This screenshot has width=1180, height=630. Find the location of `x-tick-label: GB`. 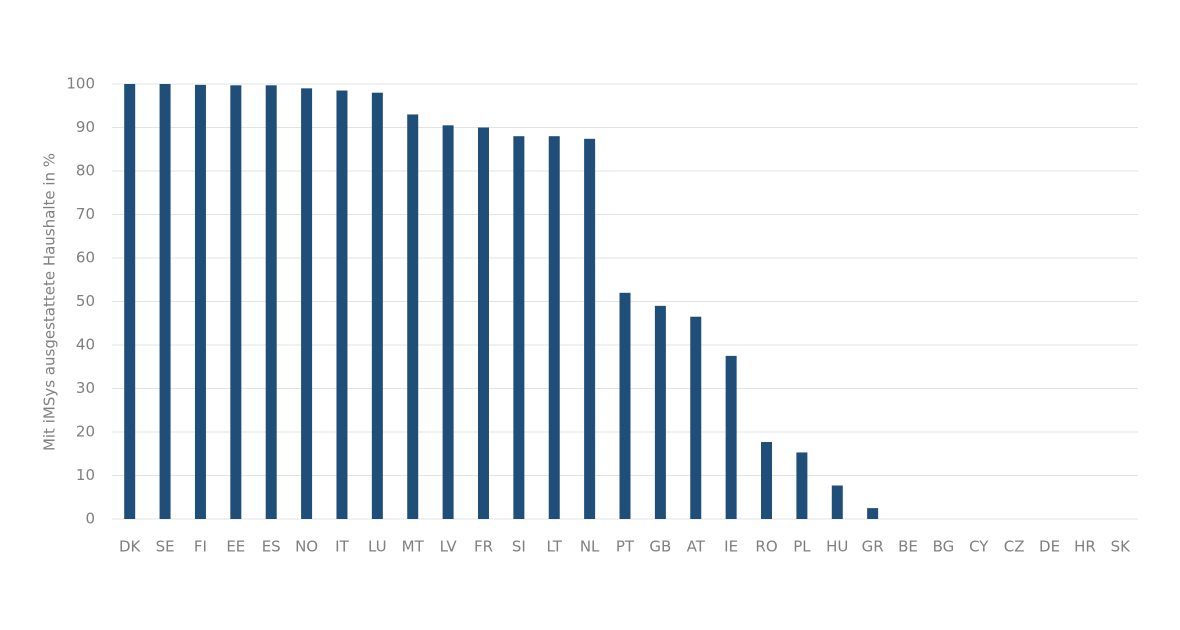

x-tick-label: GB is located at coordinates (660, 547).